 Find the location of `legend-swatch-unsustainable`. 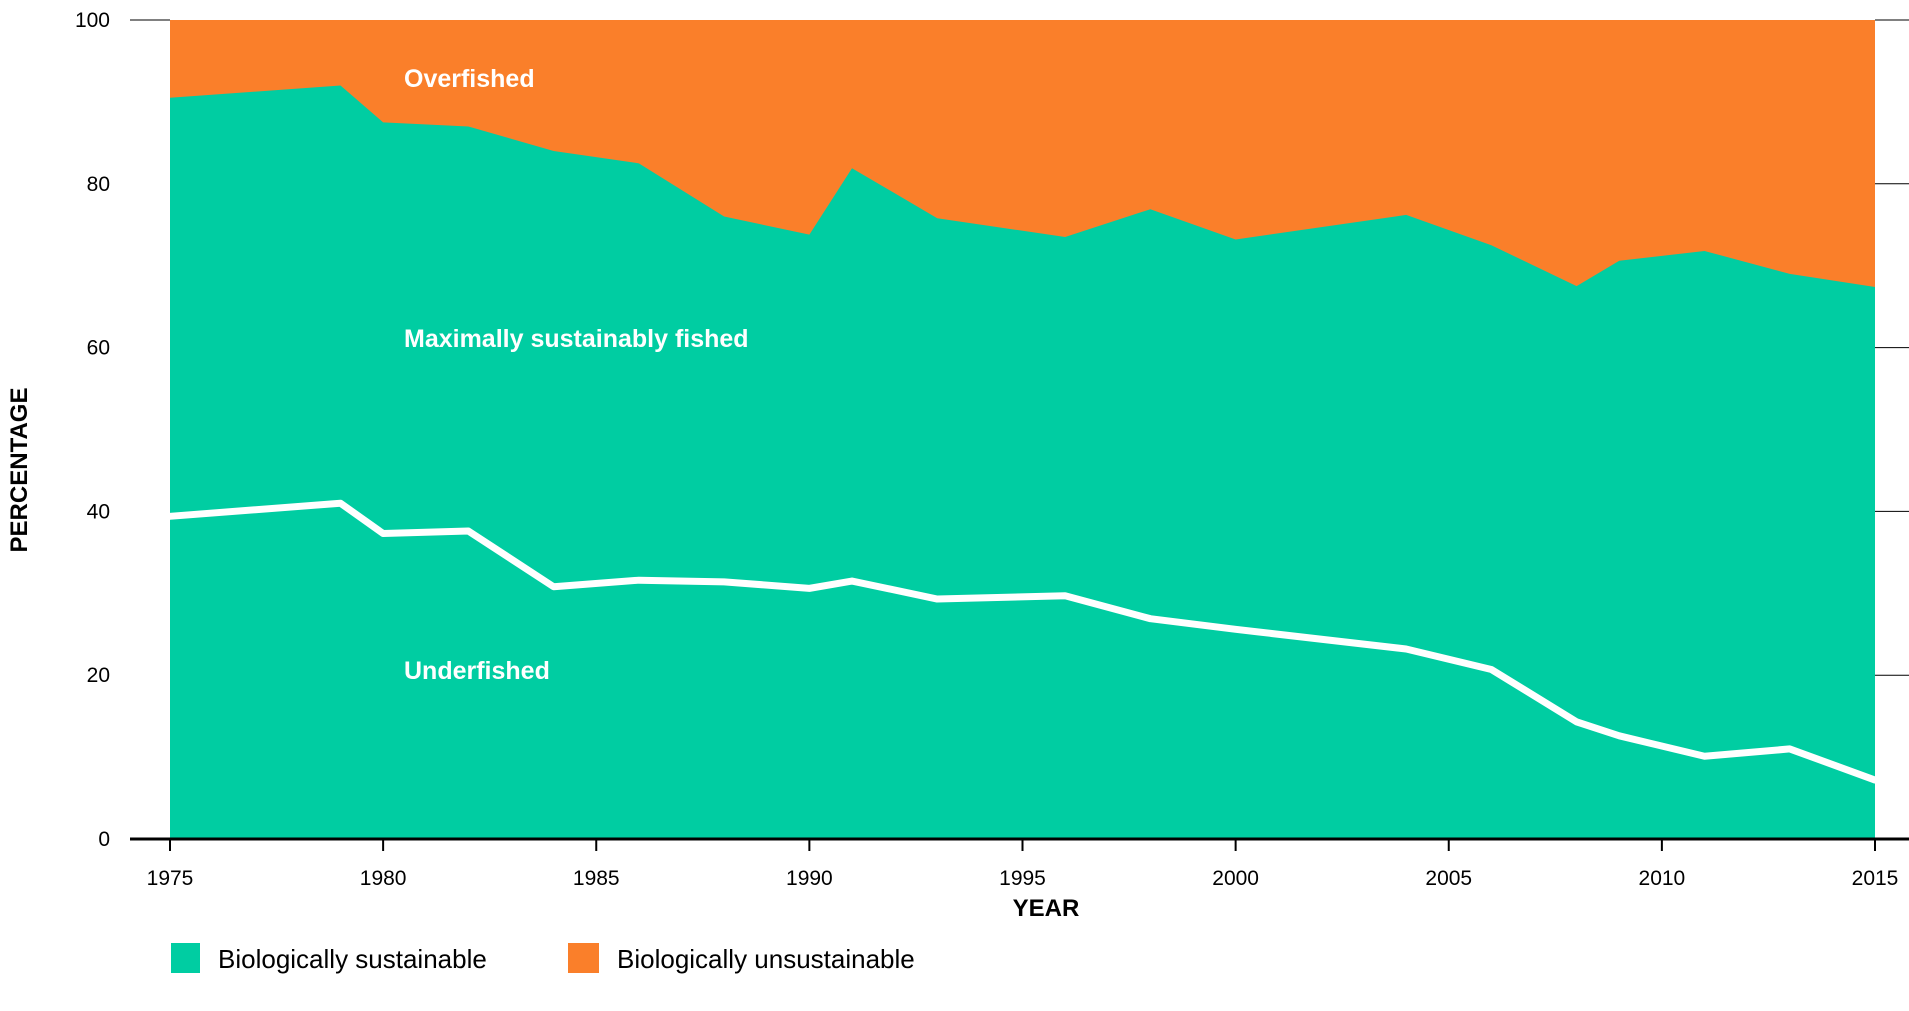

legend-swatch-unsustainable is located at coordinates (583, 958).